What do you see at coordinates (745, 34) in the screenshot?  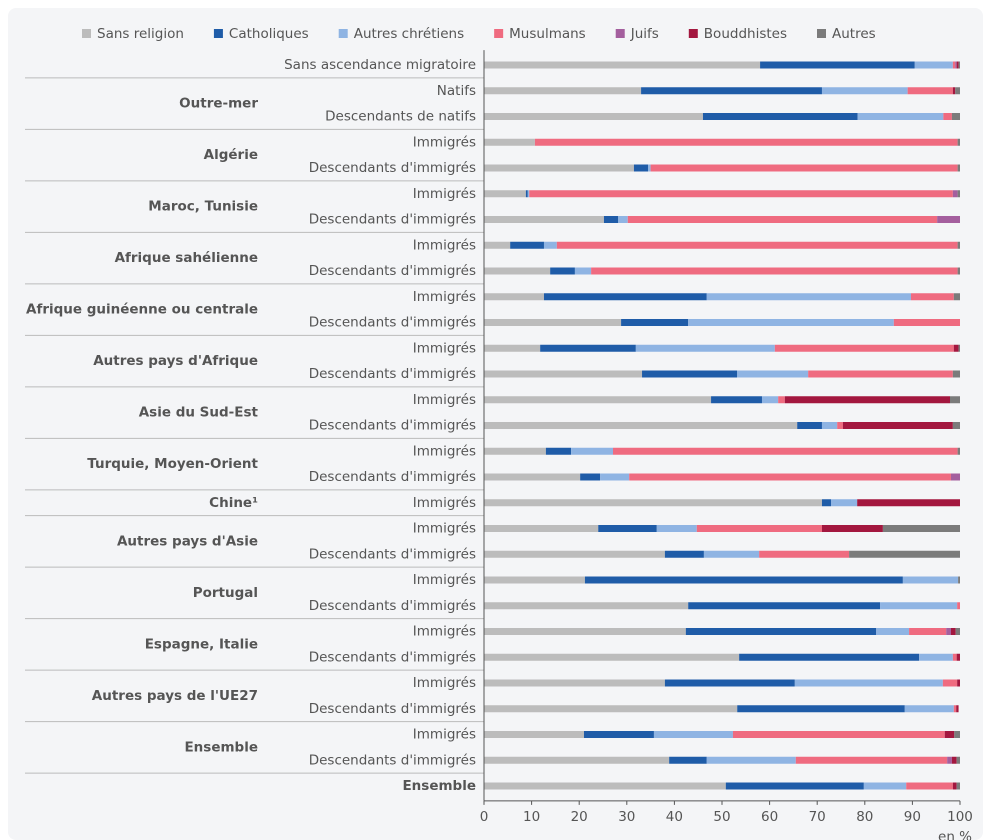 I see `legend-label: Bouddhistes` at bounding box center [745, 34].